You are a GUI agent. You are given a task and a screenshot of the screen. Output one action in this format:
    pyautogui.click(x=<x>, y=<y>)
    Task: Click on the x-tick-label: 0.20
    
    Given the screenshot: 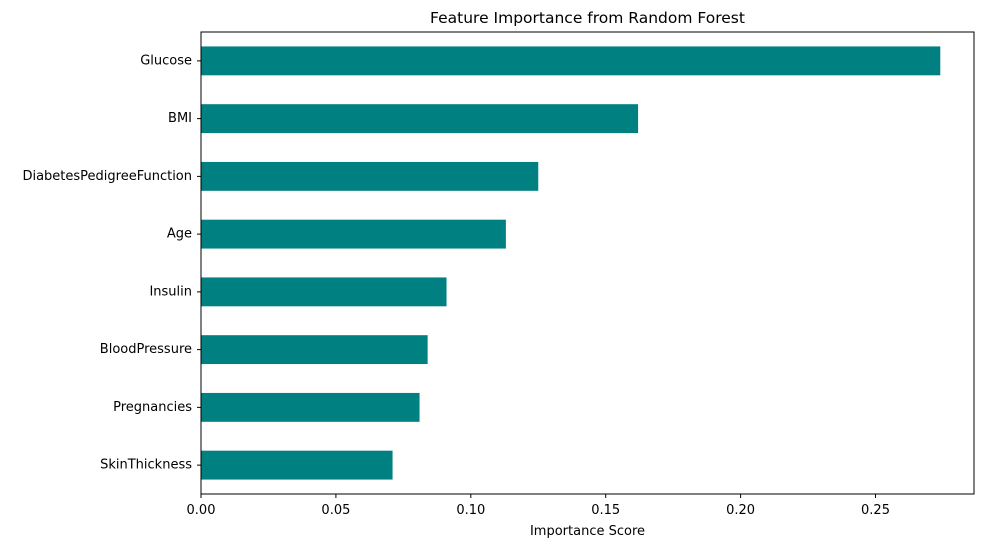 What is the action you would take?
    pyautogui.click(x=740, y=510)
    